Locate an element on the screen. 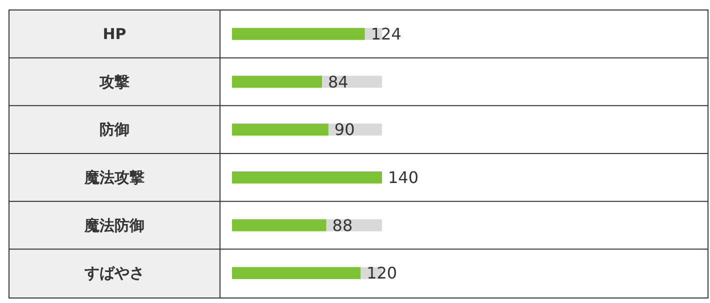  y-tick-label: 魔法防御 is located at coordinates (114, 225).